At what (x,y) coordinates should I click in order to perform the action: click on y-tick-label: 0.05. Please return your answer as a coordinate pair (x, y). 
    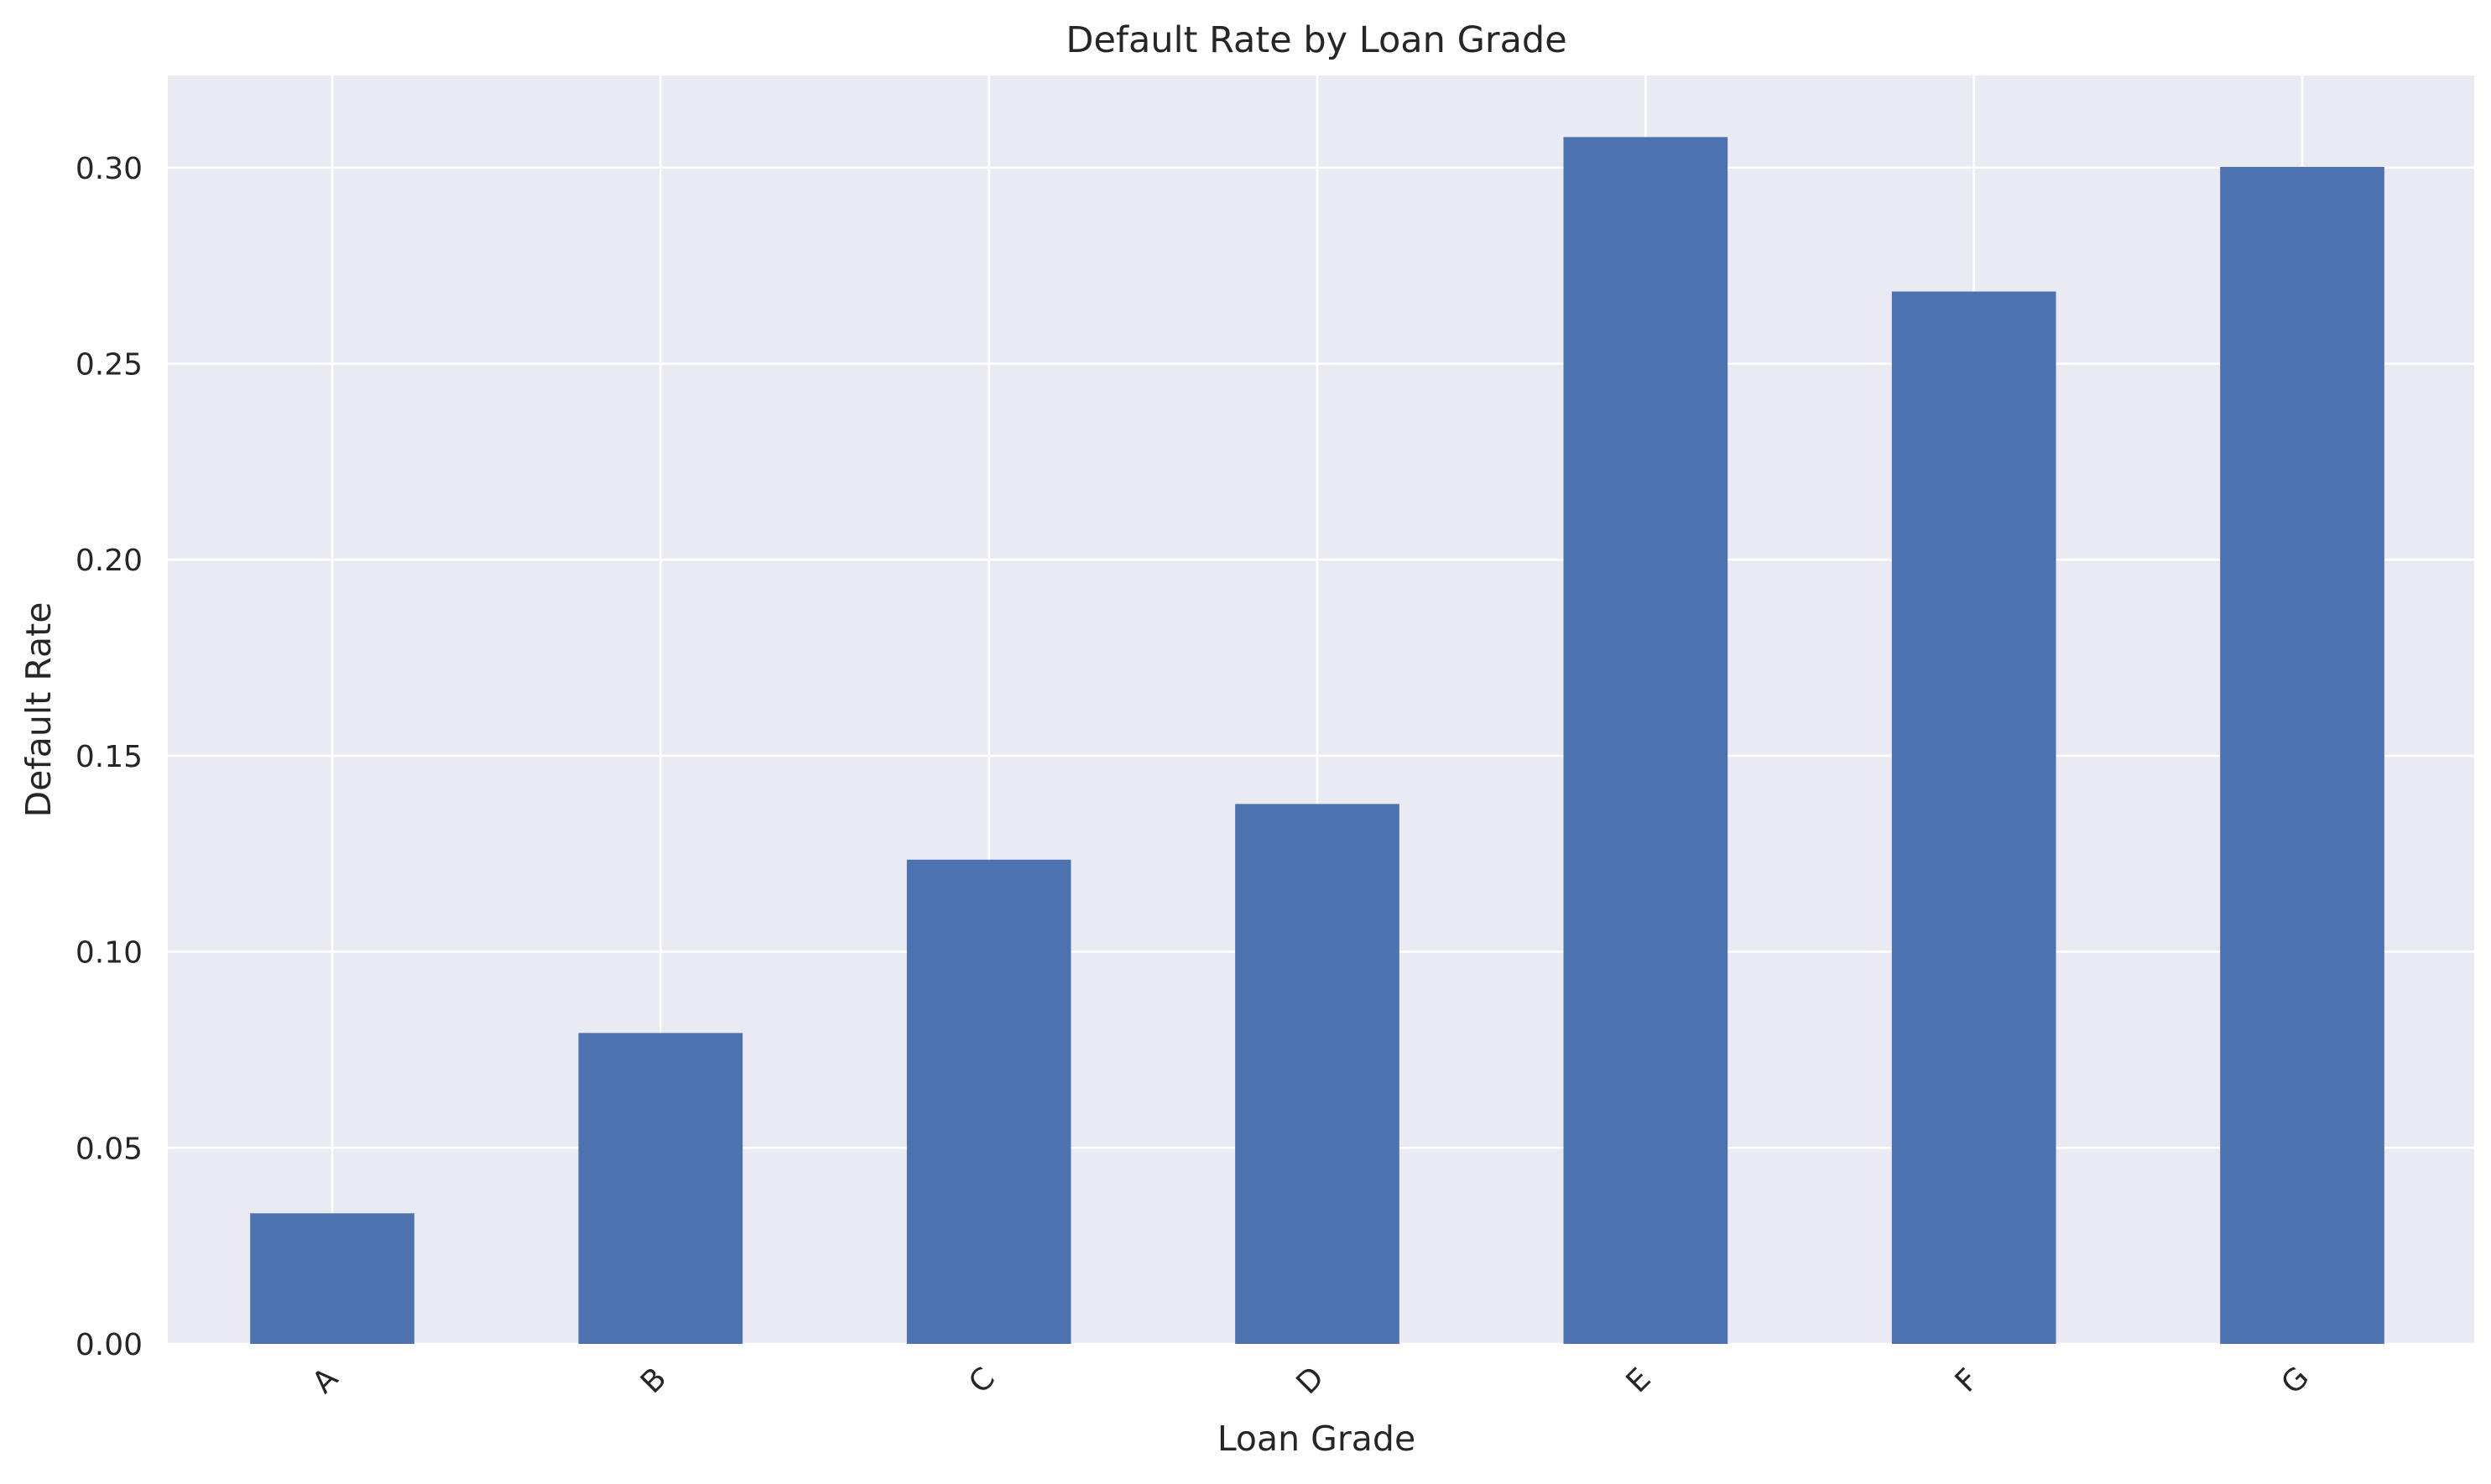
    Looking at the image, I should click on (110, 1149).